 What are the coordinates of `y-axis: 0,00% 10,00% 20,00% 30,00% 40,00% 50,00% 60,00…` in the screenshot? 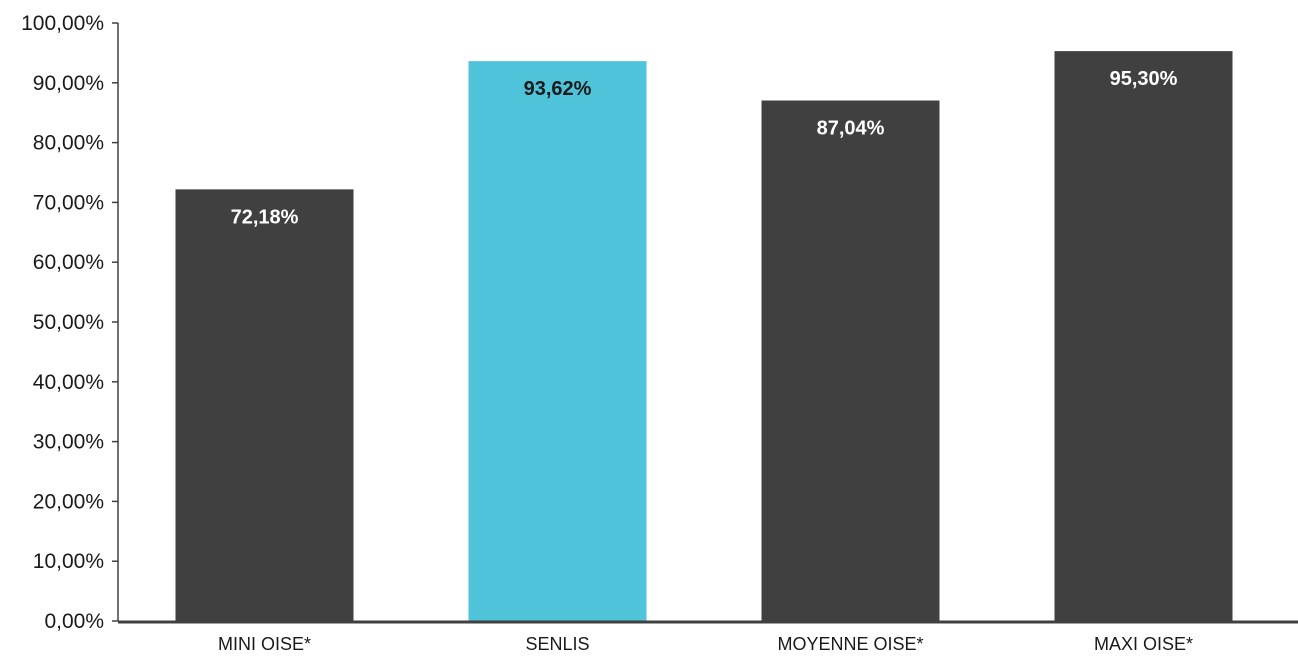 It's located at (70, 322).